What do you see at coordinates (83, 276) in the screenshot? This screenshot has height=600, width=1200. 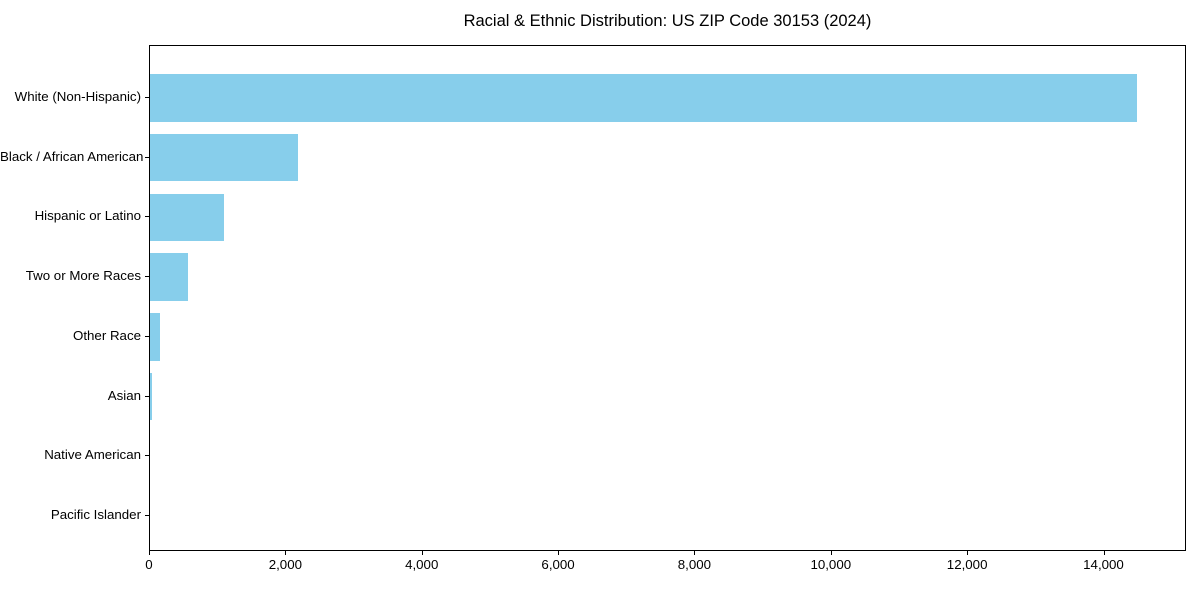 I see `y-axis-label: Two or More Races` at bounding box center [83, 276].